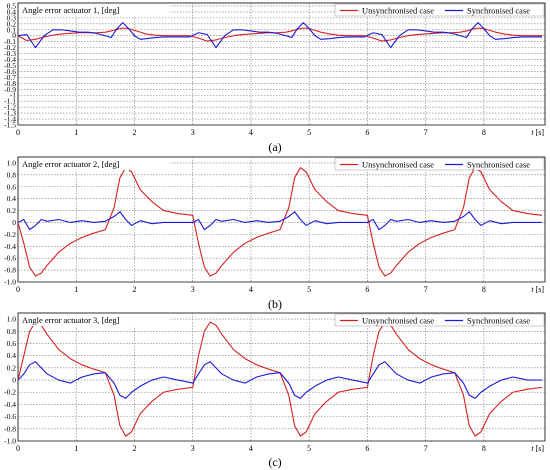 The width and height of the screenshot is (550, 470). I want to click on y-tick-label: 0.1, so click(12, 29).